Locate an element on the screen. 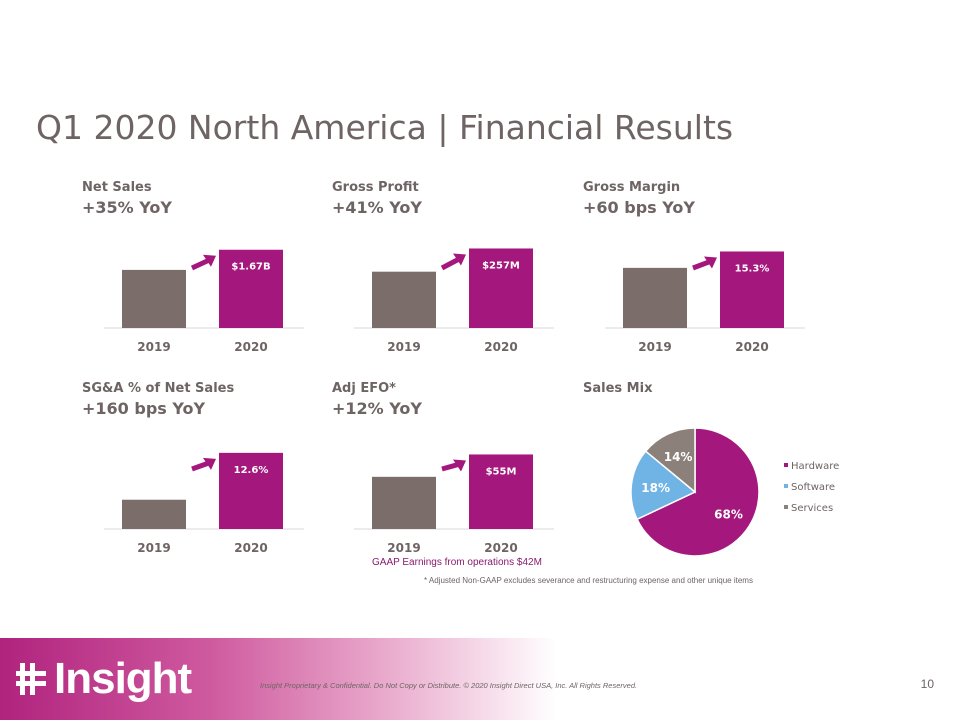 The image size is (960, 720). adj-efo-data-label: $55M is located at coordinates (501, 471).